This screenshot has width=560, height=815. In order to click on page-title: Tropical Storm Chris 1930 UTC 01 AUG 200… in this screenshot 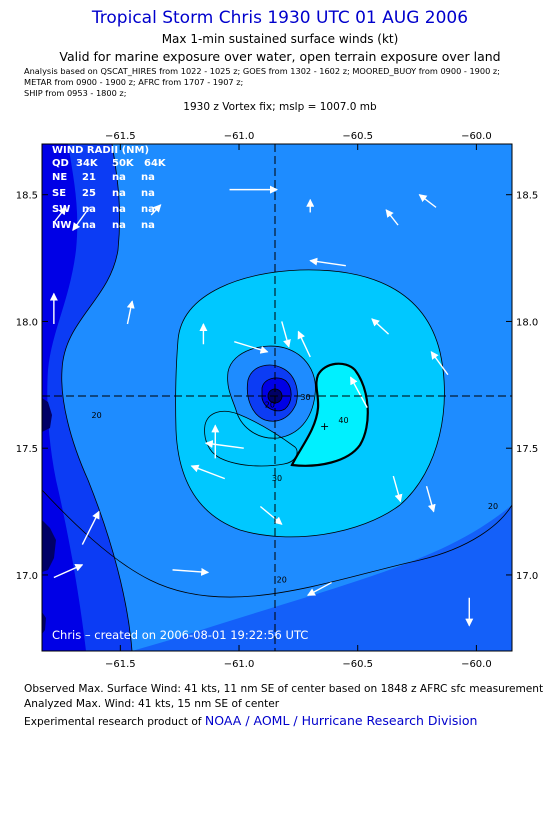, I will do `click(280, 18)`.